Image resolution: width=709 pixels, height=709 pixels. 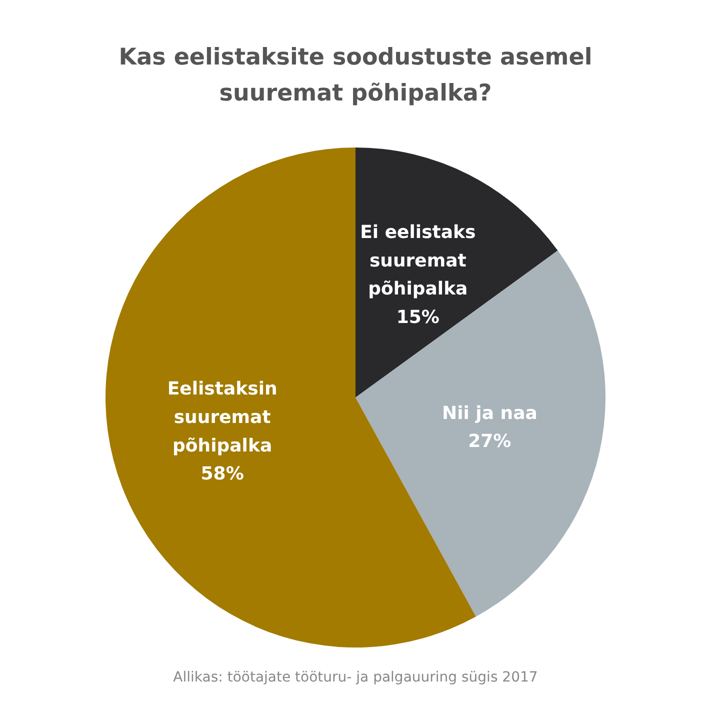 I want to click on slice-label: Eelistaksin suuremat põhipalka, so click(x=222, y=417).